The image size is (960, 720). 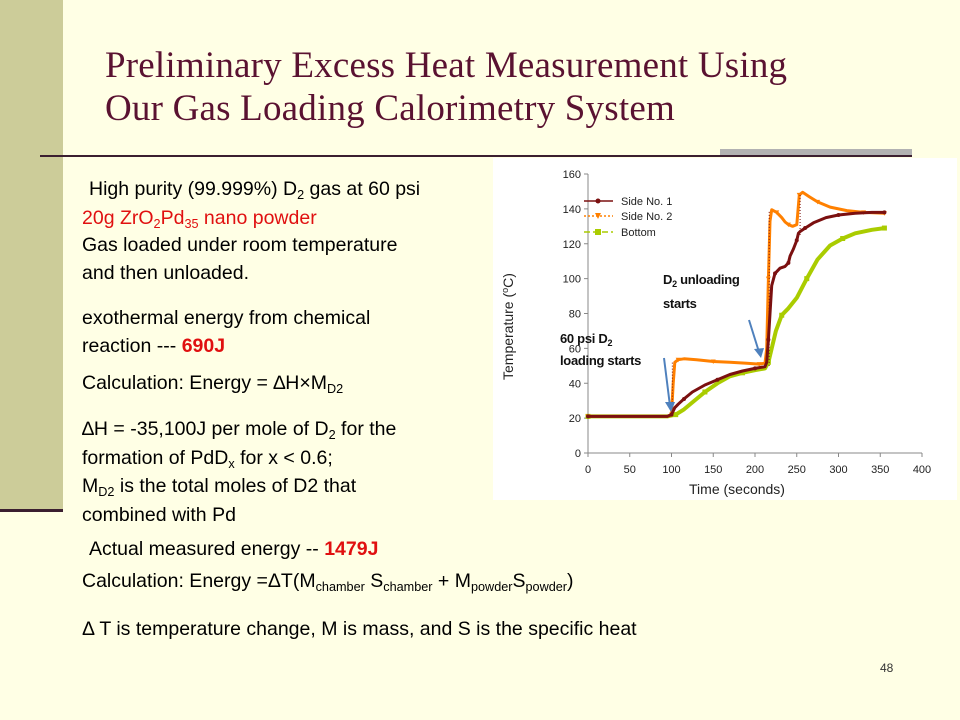 I want to click on y-tick-label: 60, so click(x=575, y=349).